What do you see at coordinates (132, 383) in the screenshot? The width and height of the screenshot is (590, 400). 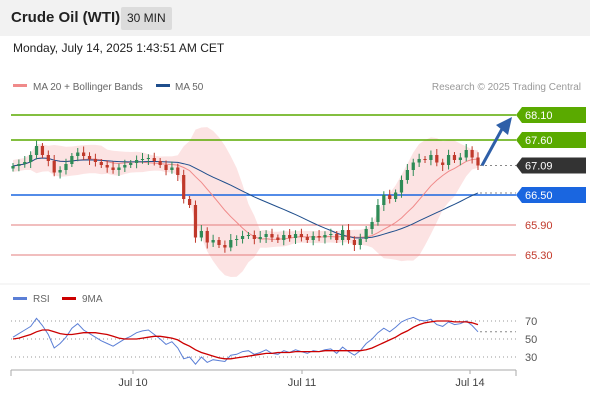 I see `x-axis-tick-label: Jul 10` at bounding box center [132, 383].